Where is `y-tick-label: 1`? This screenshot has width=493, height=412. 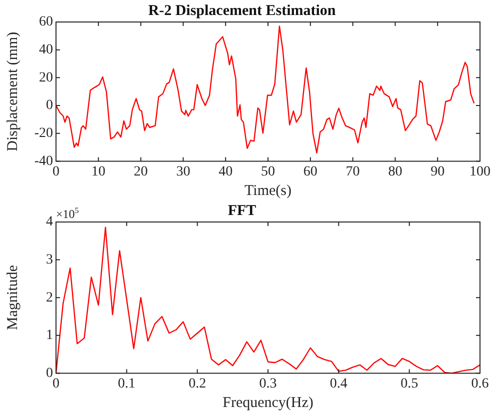 y-tick-label: 1 is located at coordinates (49, 336).